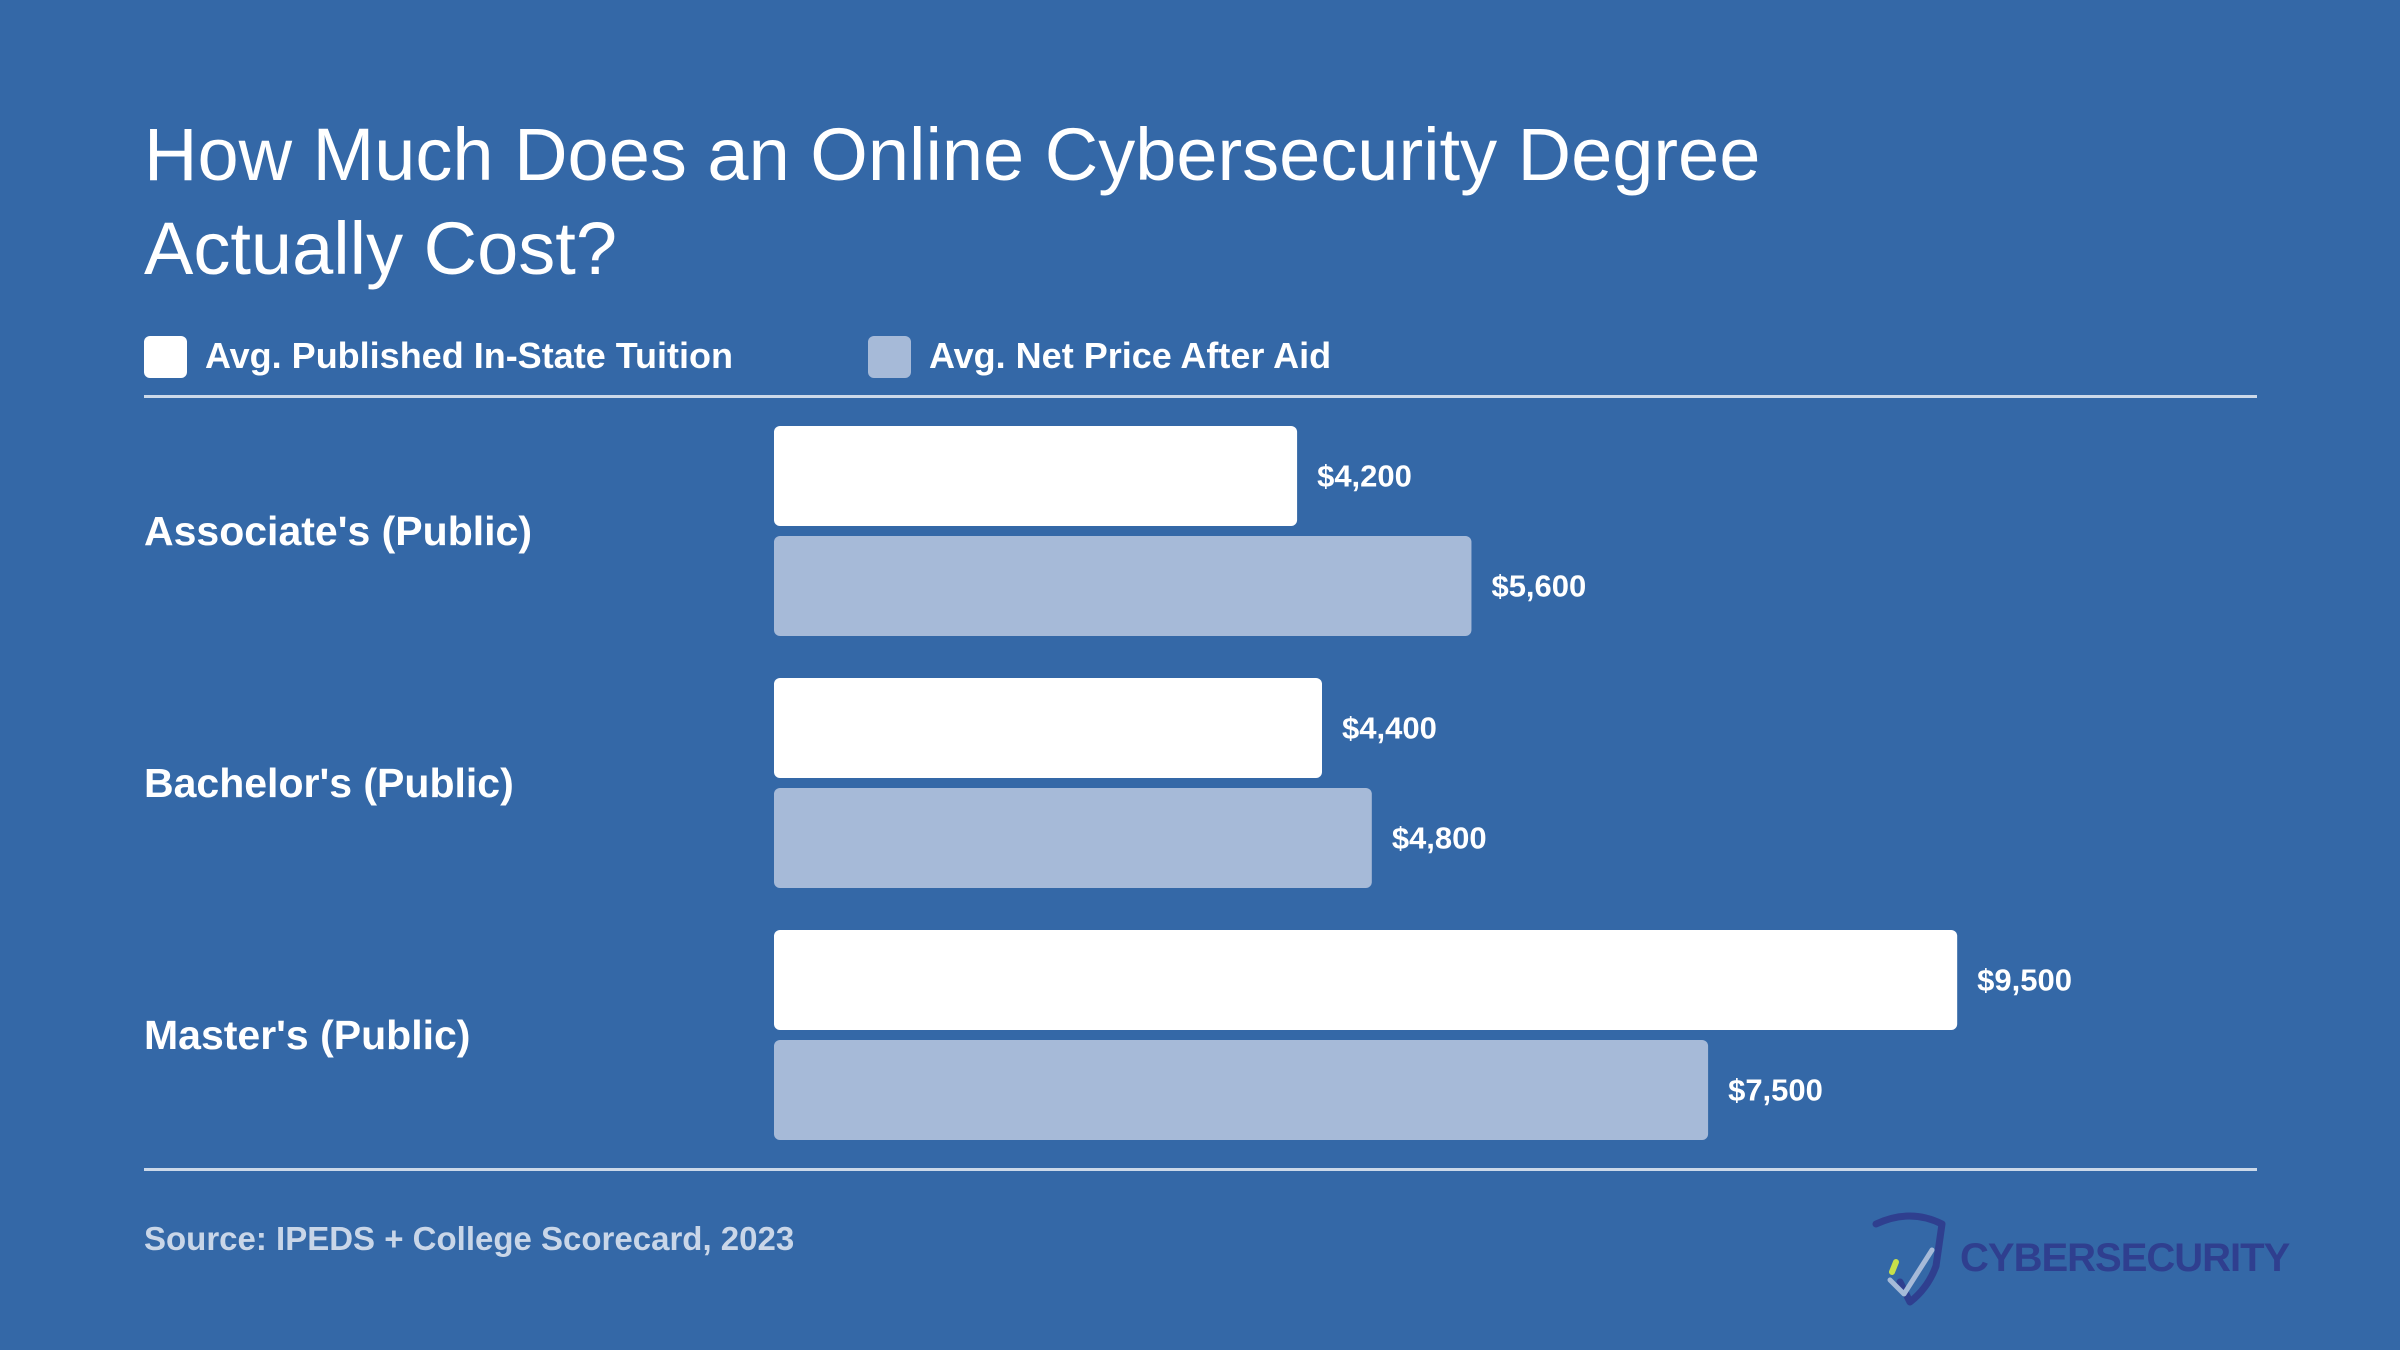 The height and width of the screenshot is (1350, 2400). What do you see at coordinates (1200, 1169) in the screenshot?
I see `bottom-divider` at bounding box center [1200, 1169].